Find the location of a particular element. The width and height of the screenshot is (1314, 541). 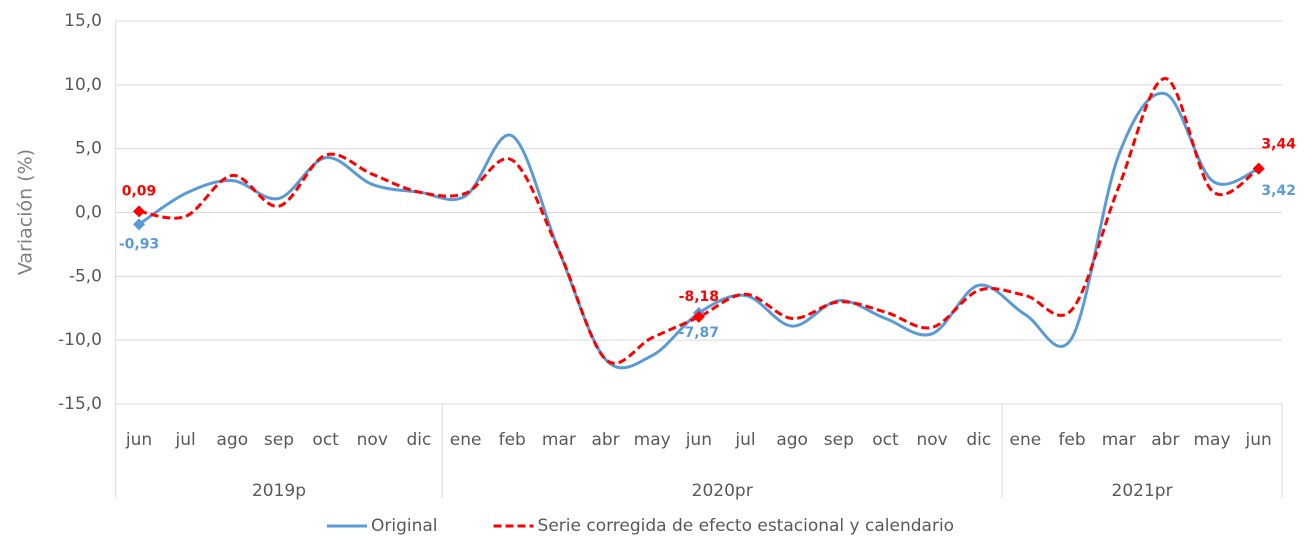

y-tick-label: -10,0 is located at coordinates (80, 340).